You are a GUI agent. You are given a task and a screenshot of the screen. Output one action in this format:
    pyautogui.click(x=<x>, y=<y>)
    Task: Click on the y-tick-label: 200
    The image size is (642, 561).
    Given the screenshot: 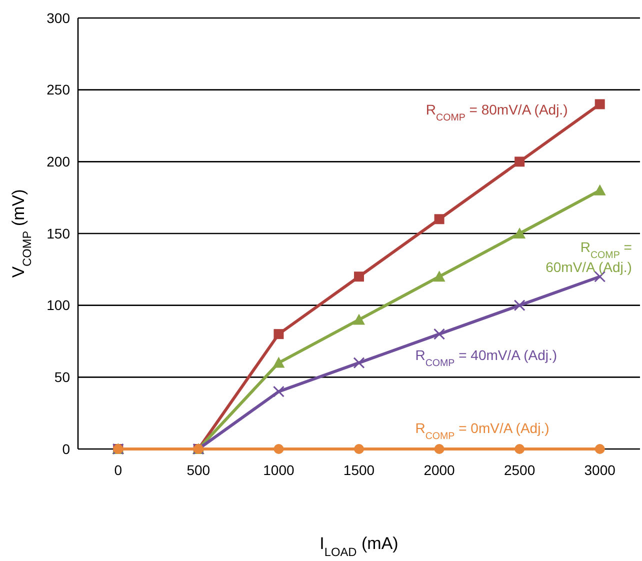 What is the action you would take?
    pyautogui.click(x=58, y=162)
    